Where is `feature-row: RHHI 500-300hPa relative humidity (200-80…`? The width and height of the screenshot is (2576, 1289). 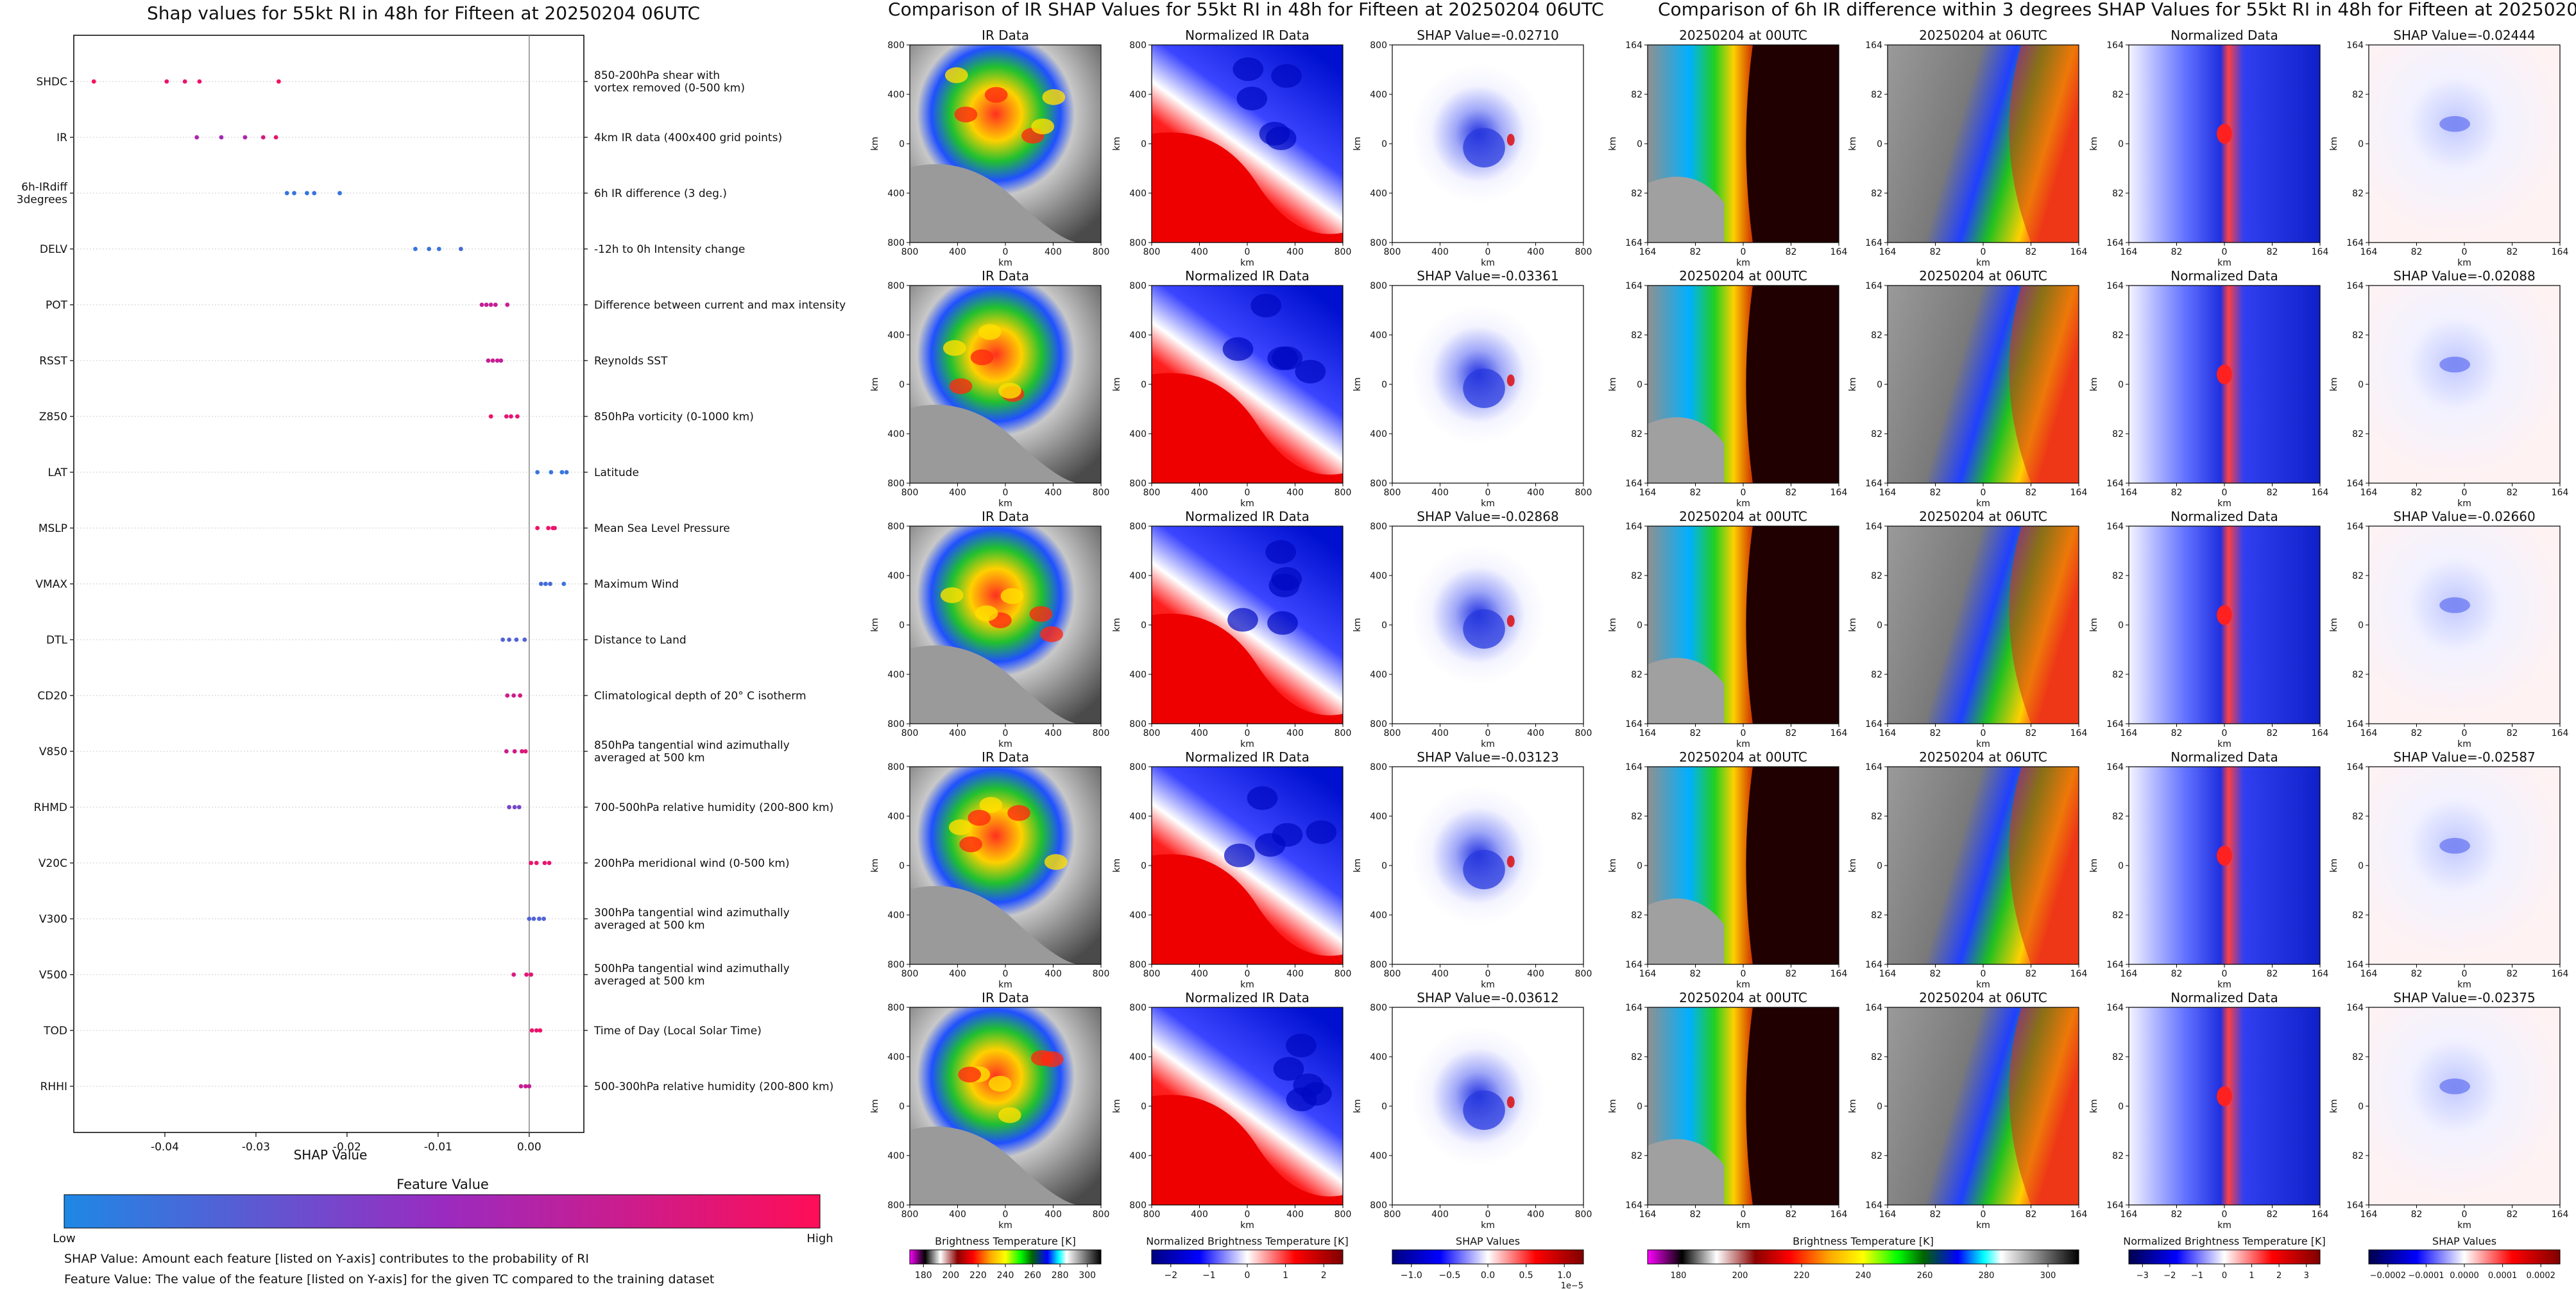
feature-row: RHHI 500-300hPa relative humidity (200-80… is located at coordinates (437, 1086).